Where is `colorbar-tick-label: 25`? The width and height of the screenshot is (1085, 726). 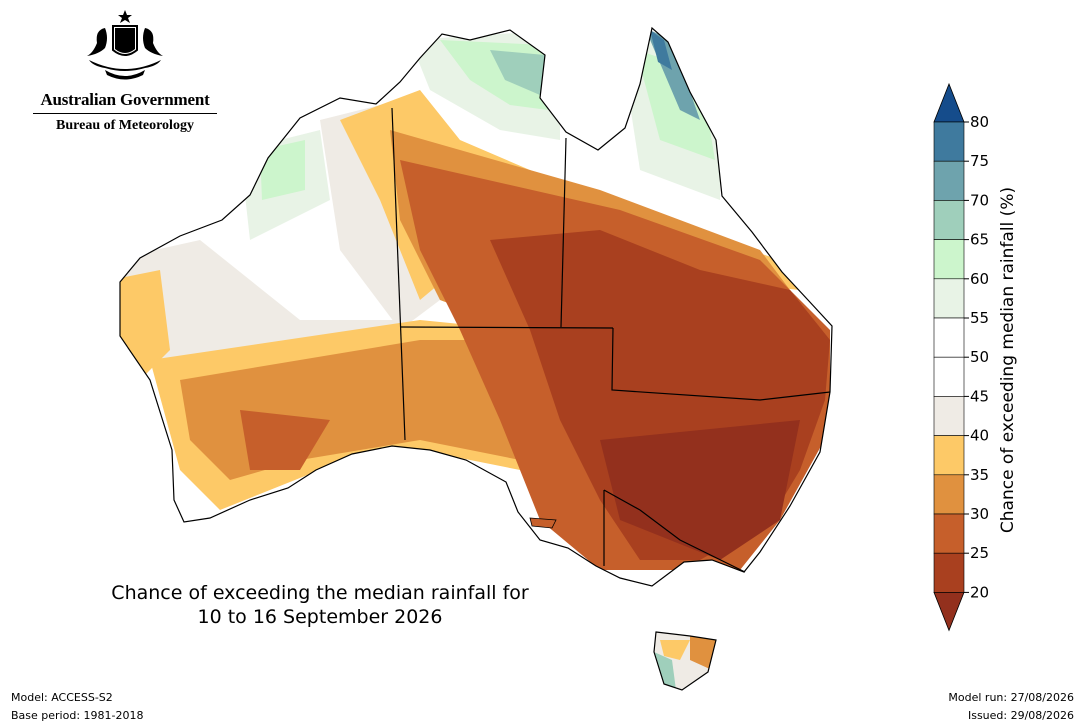 colorbar-tick-label: 25 is located at coordinates (979, 553).